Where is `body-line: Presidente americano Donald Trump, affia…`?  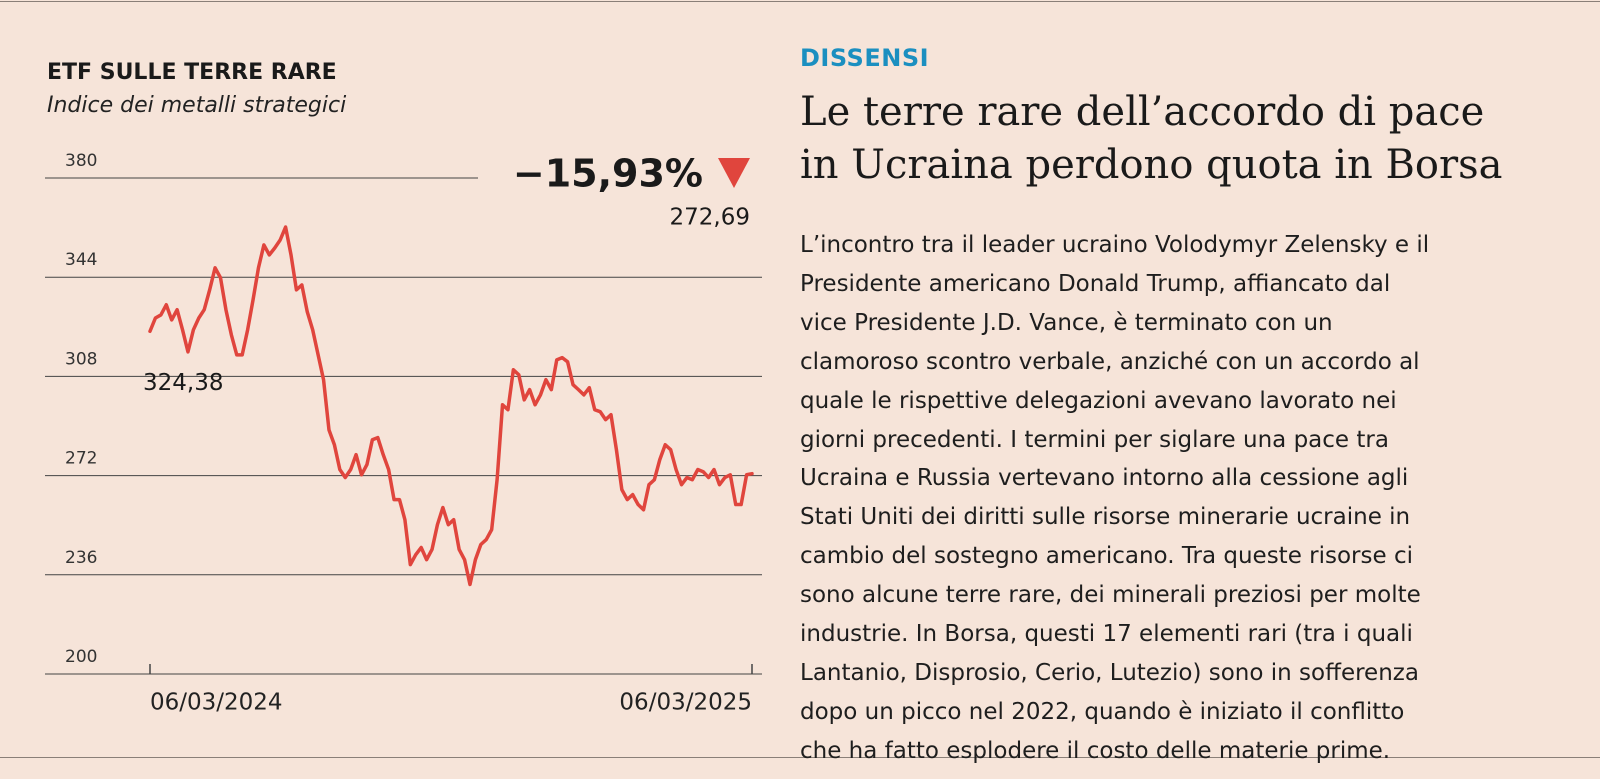
body-line: Presidente americano Donald Trump, affia… is located at coordinates (1095, 283).